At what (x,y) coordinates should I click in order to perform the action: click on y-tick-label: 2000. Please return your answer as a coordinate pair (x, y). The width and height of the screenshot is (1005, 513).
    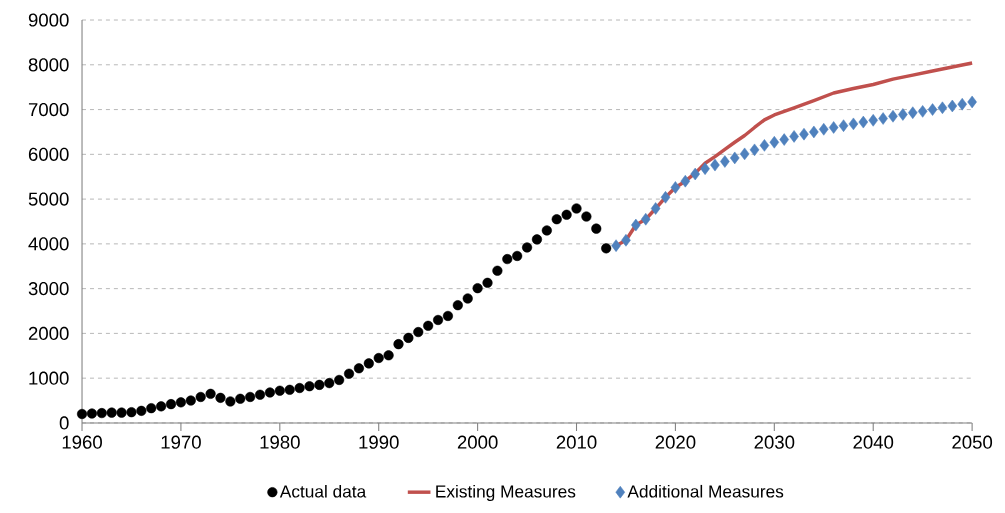
    Looking at the image, I should click on (48, 333).